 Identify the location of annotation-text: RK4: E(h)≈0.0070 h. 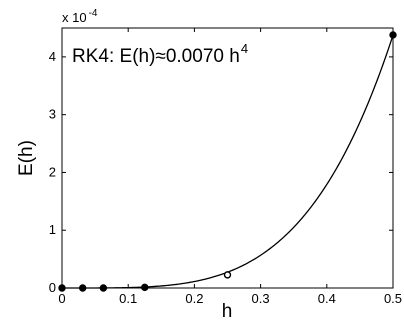
(156, 56).